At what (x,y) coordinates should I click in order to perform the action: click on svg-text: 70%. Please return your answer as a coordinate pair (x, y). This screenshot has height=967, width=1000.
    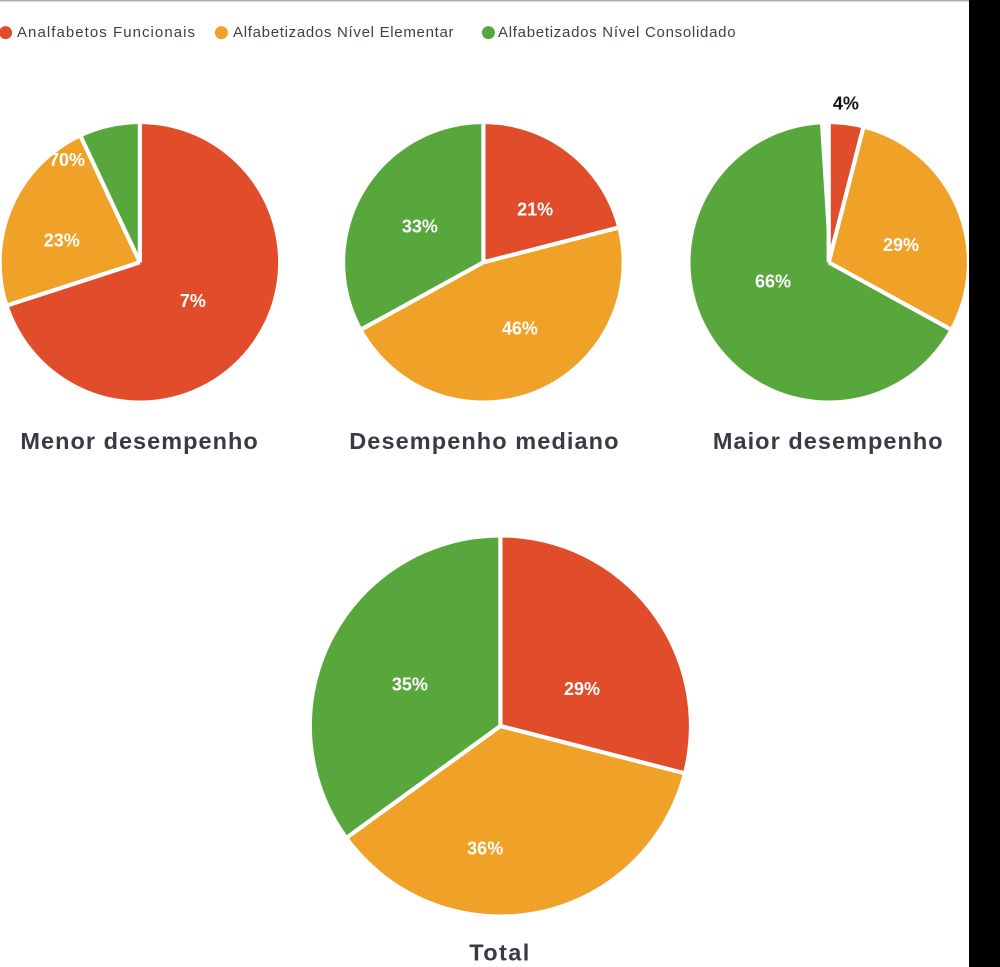
    Looking at the image, I should click on (67, 160).